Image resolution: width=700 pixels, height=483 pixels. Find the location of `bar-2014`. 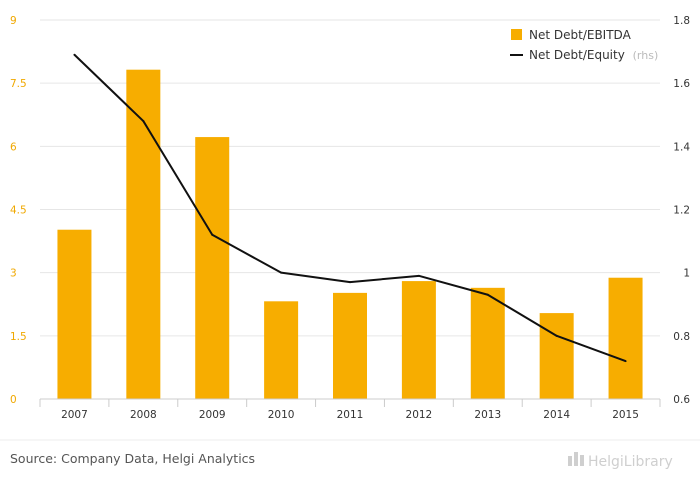

bar-2014 is located at coordinates (556, 356).